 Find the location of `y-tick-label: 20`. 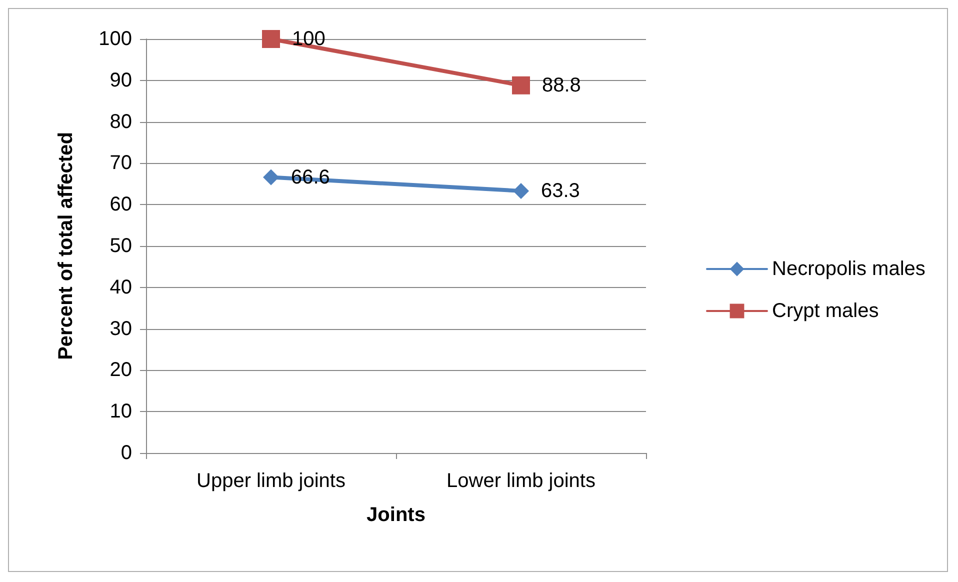

y-tick-label: 20 is located at coordinates (121, 370).